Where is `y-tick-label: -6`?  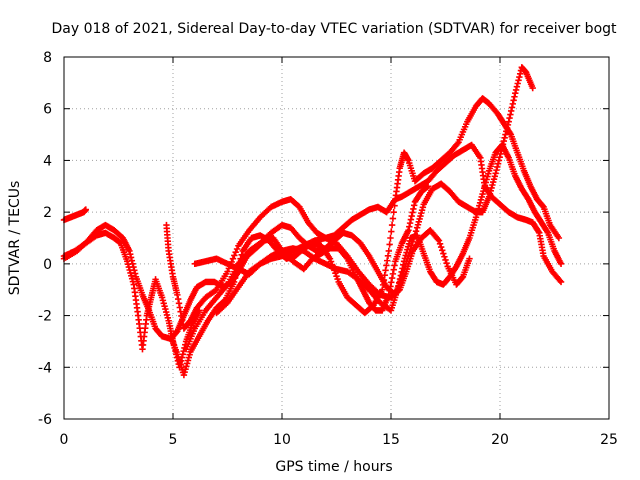 y-tick-label: -6 is located at coordinates (45, 420).